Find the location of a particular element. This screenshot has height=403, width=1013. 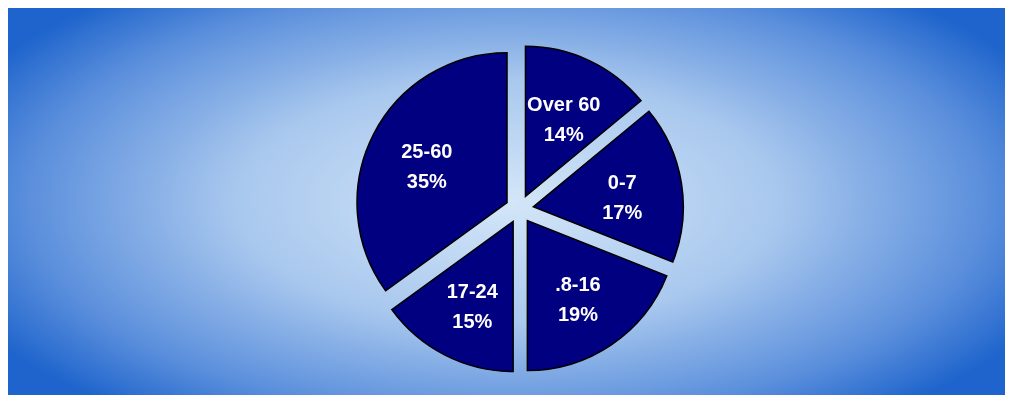

slice-label: 0-7 is located at coordinates (622, 181).